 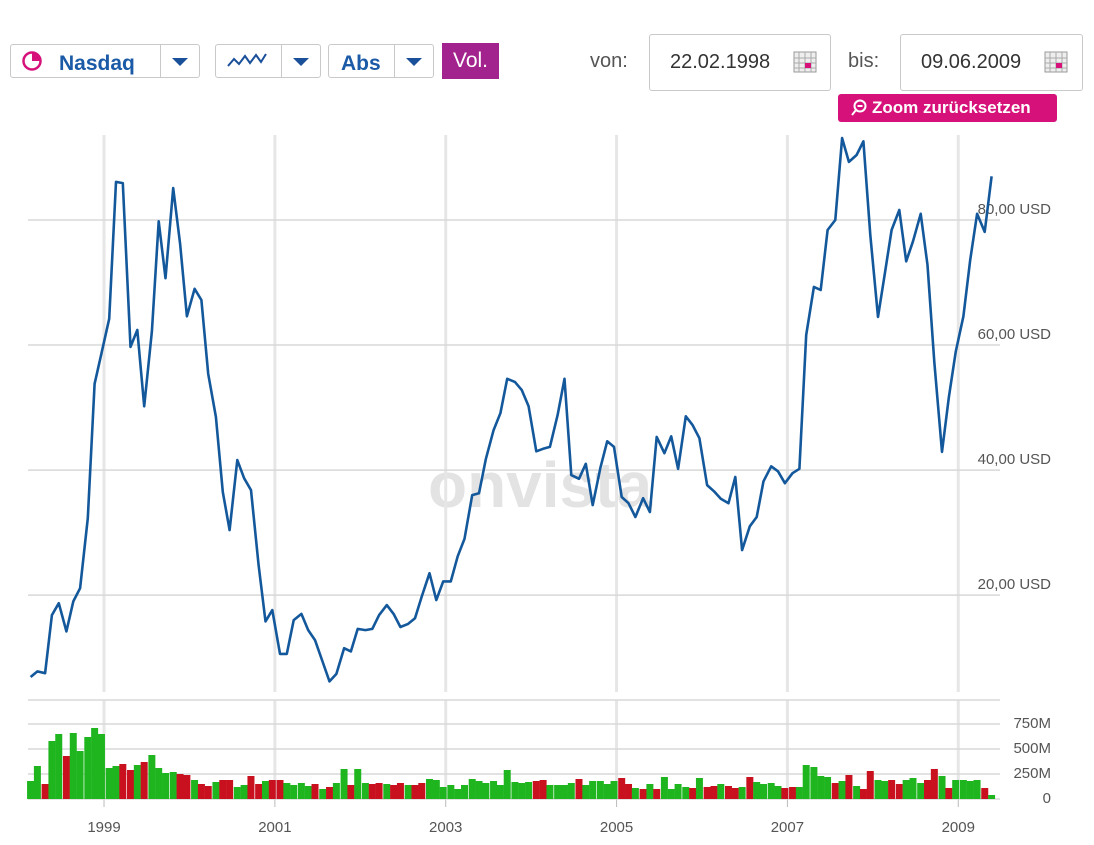 I want to click on x-tick-label: 2005, so click(x=616, y=827).